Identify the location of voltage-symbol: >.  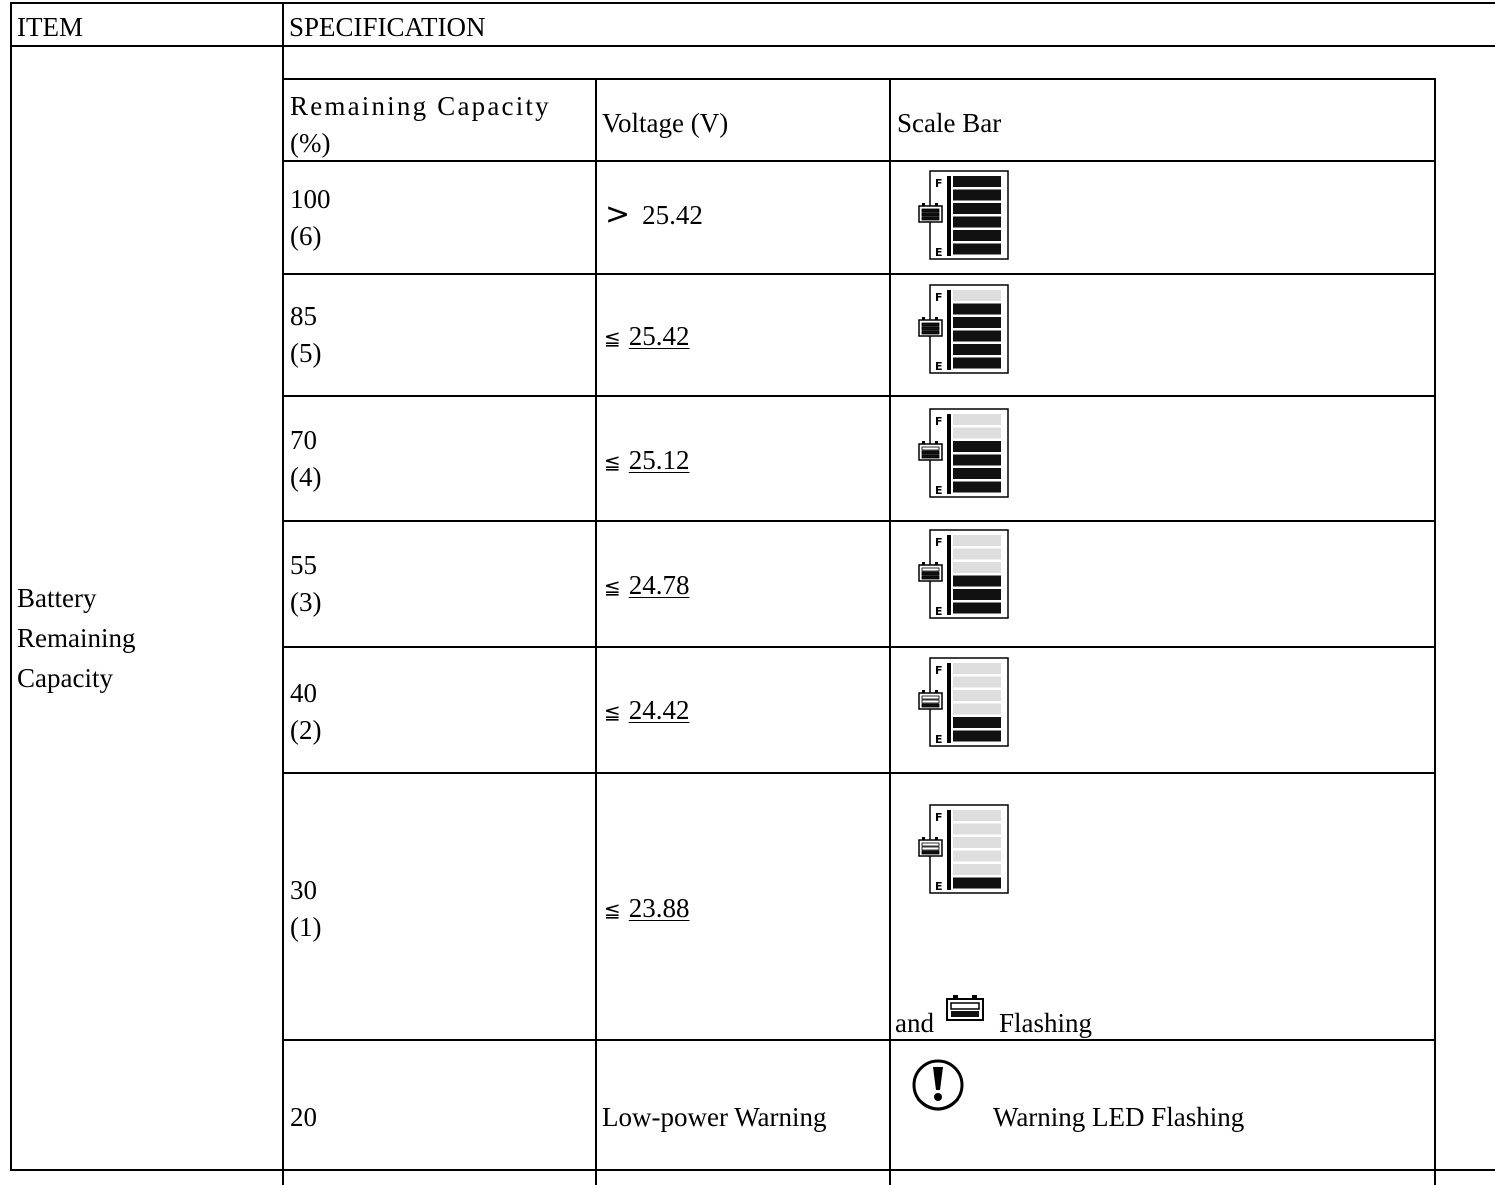
(618, 214).